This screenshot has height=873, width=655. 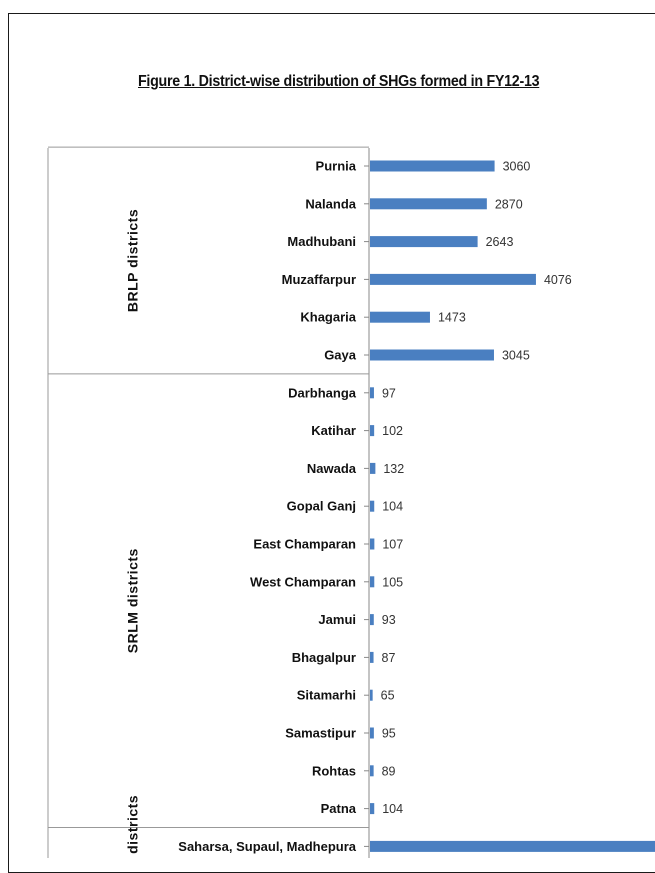 What do you see at coordinates (133, 260) in the screenshot?
I see `group-label-brlp-districts: BRLP districts` at bounding box center [133, 260].